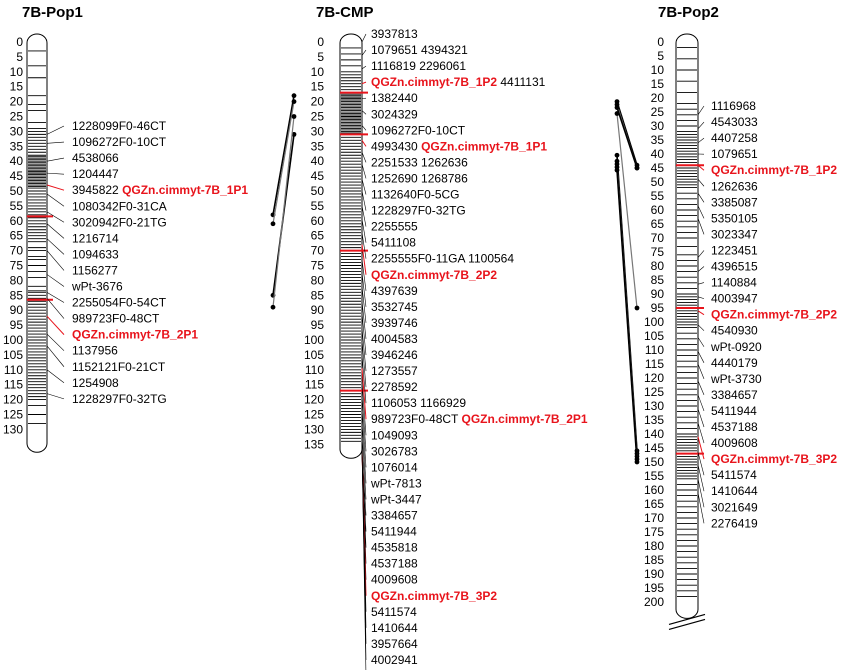 Image resolution: width=856 pixels, height=670 pixels. What do you see at coordinates (95, 238) in the screenshot?
I see `marker-label: 1216714` at bounding box center [95, 238].